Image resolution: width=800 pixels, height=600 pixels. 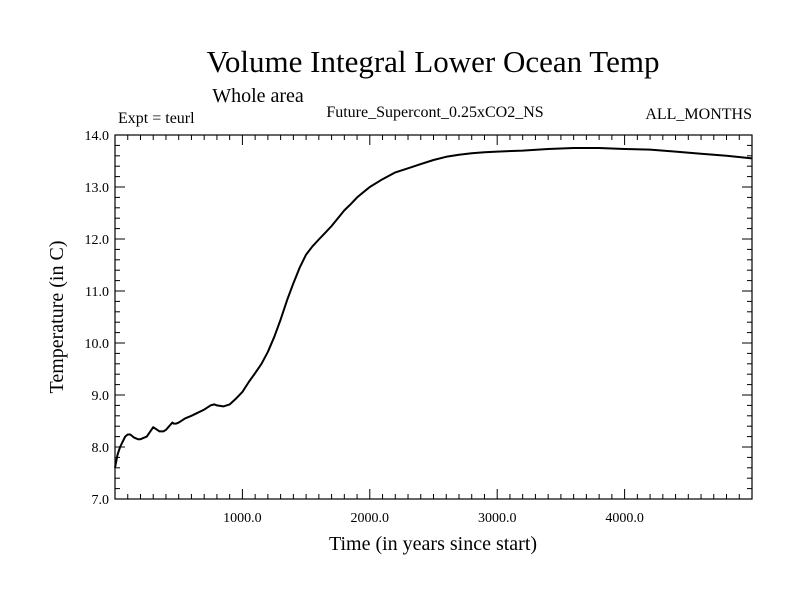 What do you see at coordinates (433, 544) in the screenshot?
I see `x-axis-label: Time (in years since start)` at bounding box center [433, 544].